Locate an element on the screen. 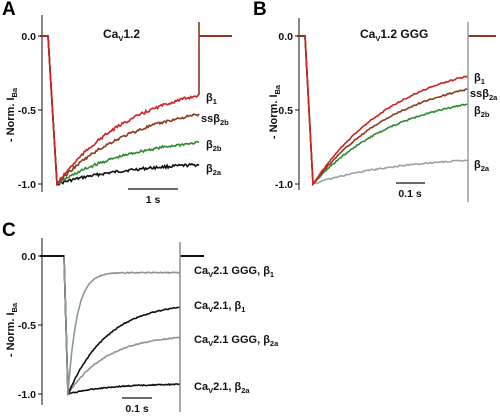 The image size is (500, 417). panel-a-ylabel: - Norm. IBa is located at coordinates (12, 114).